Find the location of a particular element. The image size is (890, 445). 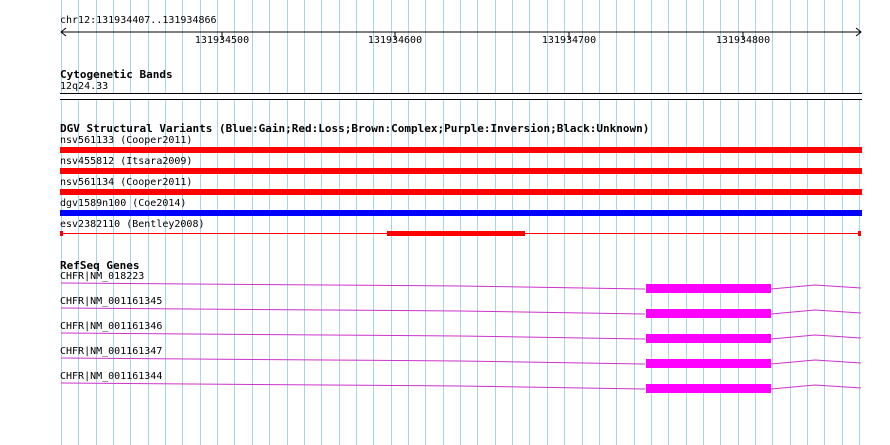

gene-label: CHFR|NM_001161347 is located at coordinates (111, 351).